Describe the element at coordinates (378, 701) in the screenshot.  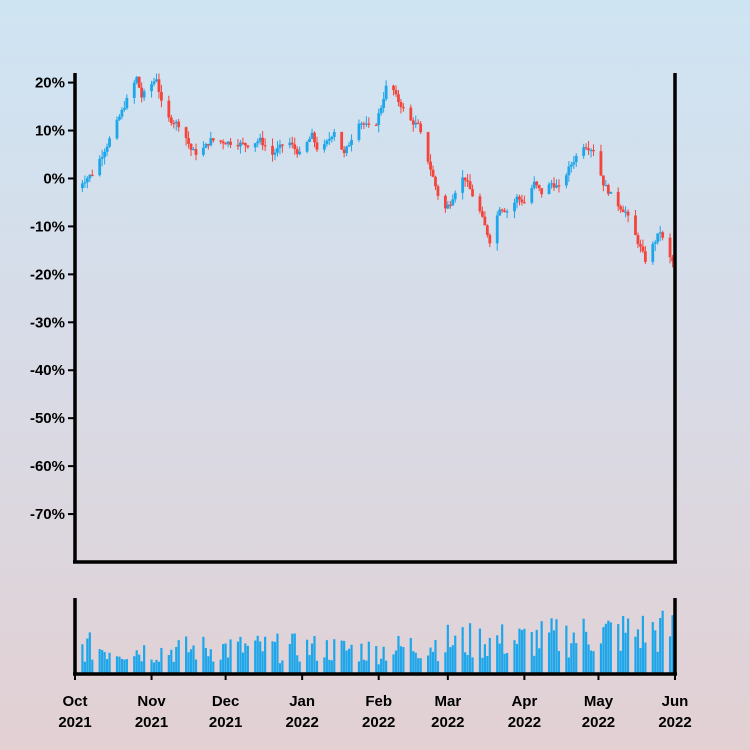
I see `x-tick-label-month: Feb` at that location.